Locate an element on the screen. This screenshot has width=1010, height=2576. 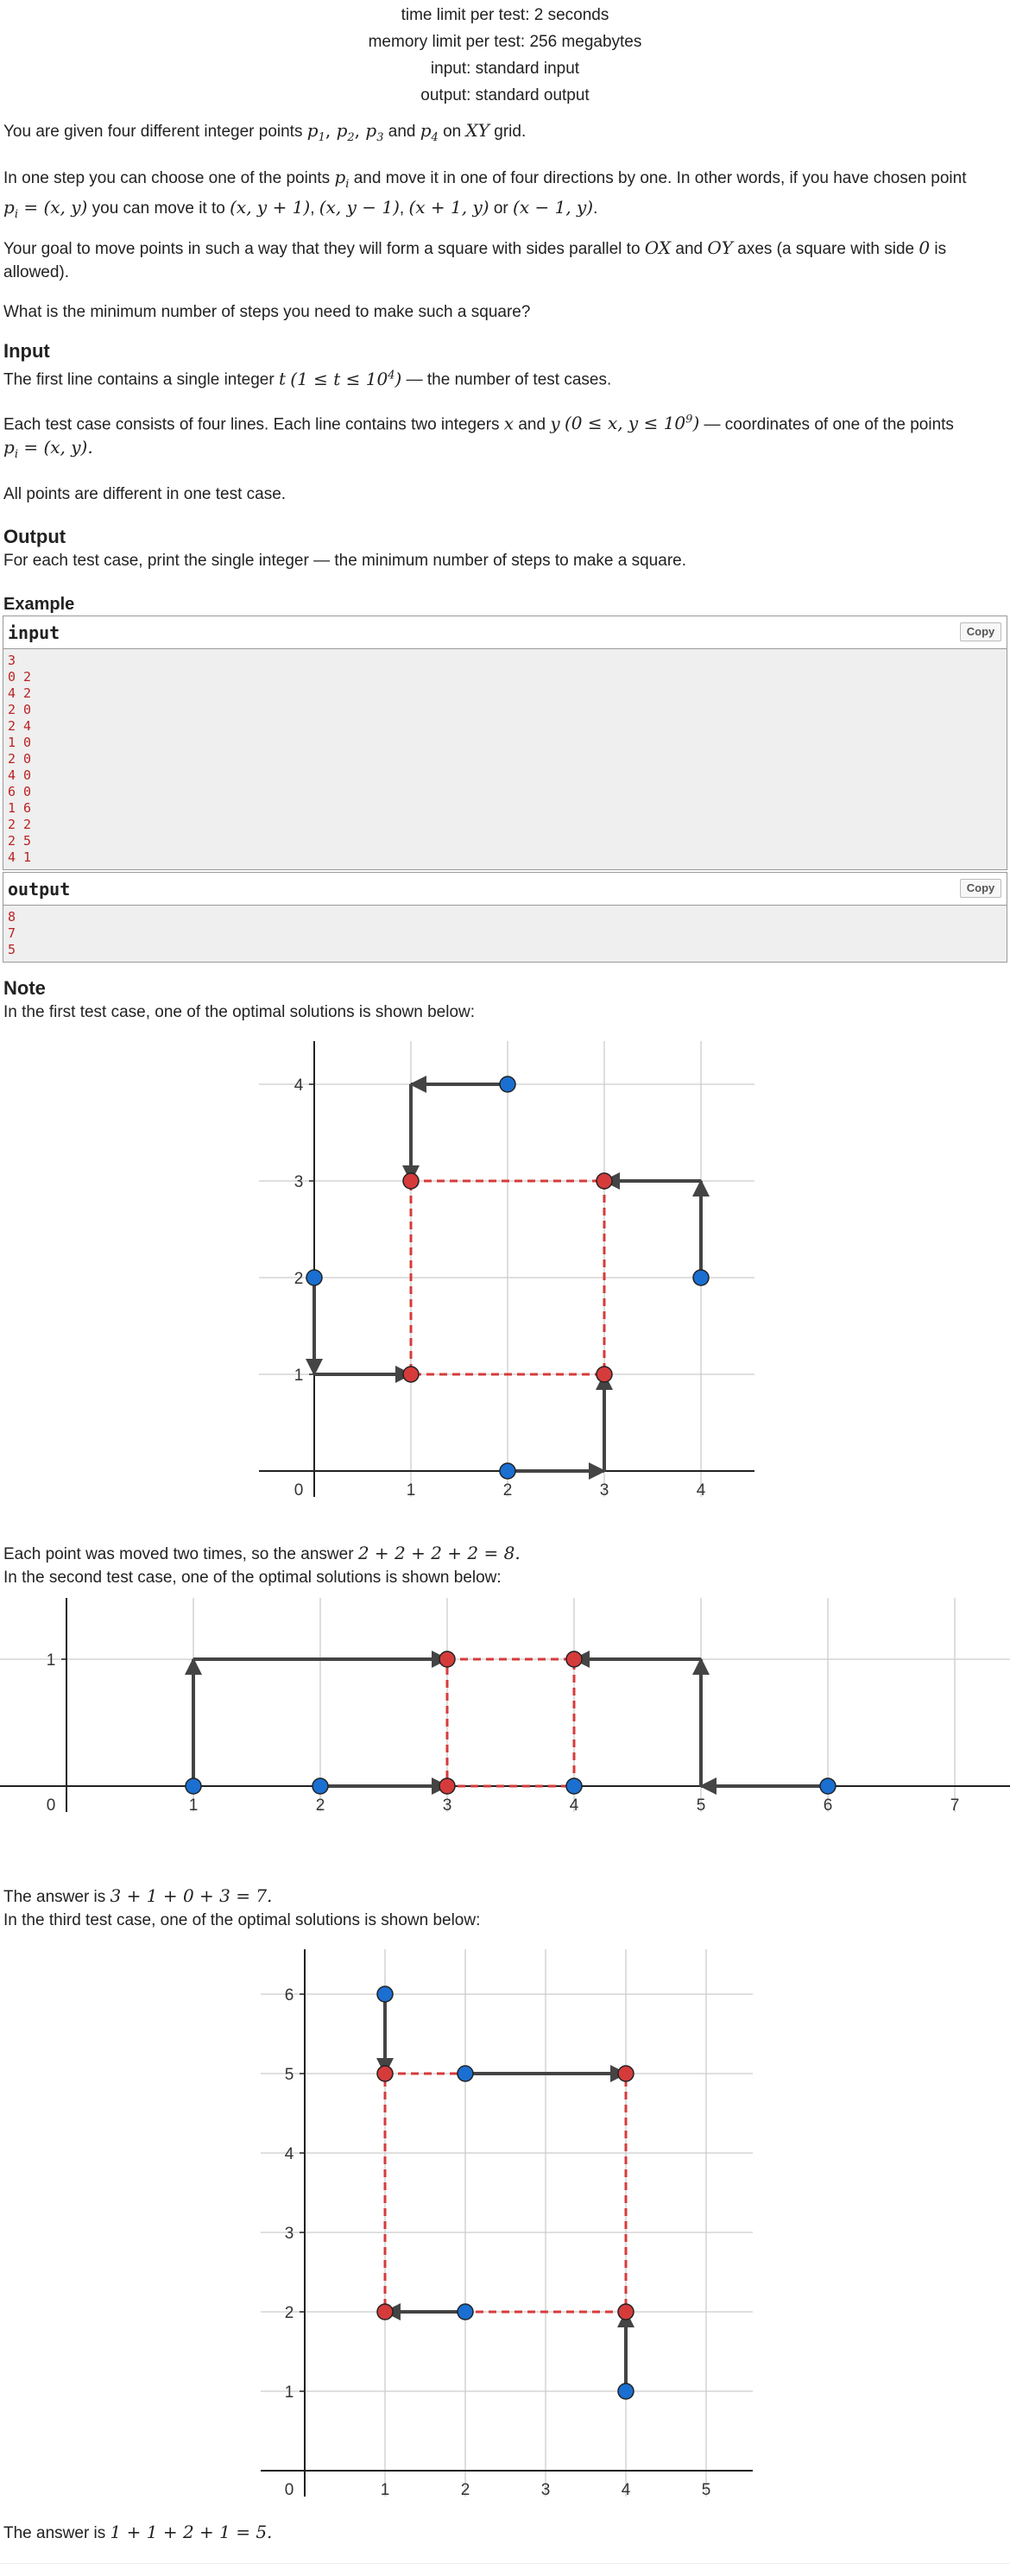
output-title: Output is located at coordinates (34, 537).